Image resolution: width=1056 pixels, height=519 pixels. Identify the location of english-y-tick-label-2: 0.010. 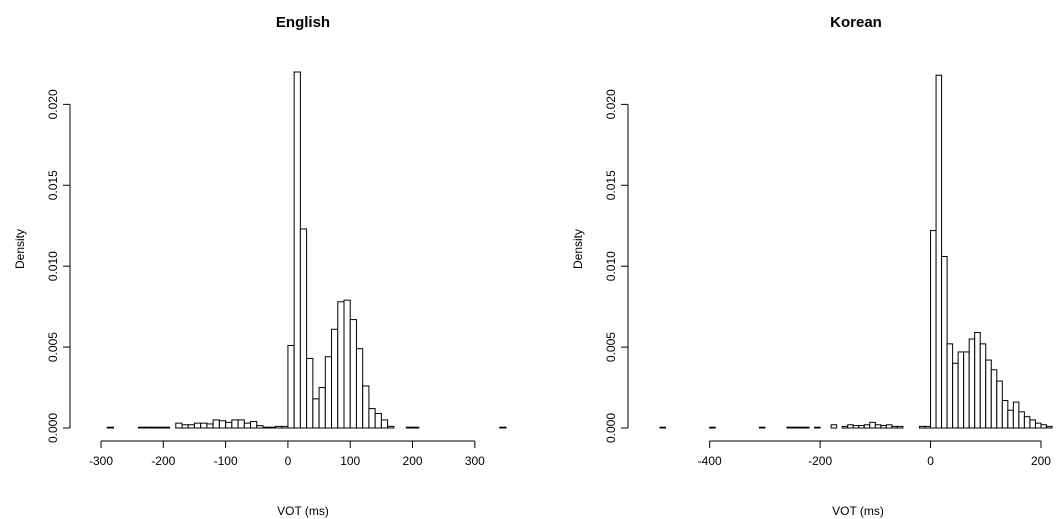
(53, 266).